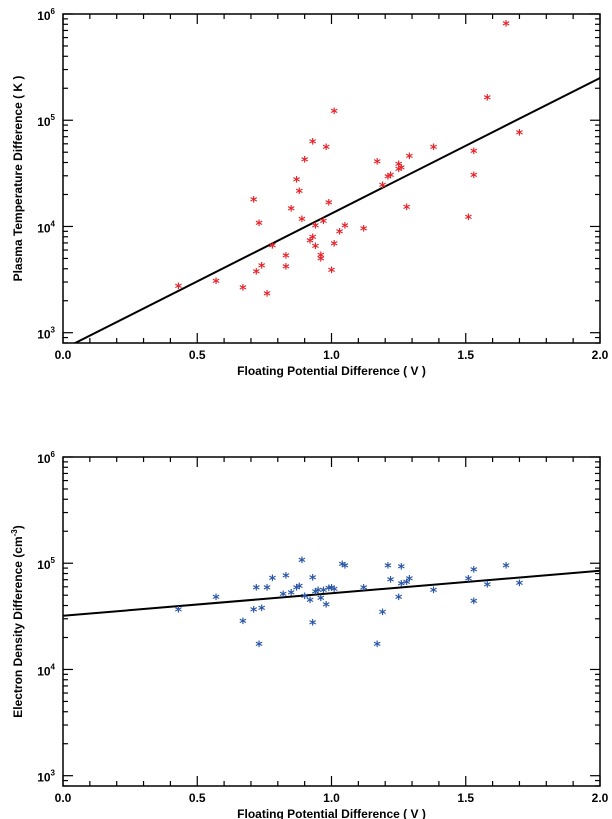  I want to click on density-fit-layer, so click(331, 593).